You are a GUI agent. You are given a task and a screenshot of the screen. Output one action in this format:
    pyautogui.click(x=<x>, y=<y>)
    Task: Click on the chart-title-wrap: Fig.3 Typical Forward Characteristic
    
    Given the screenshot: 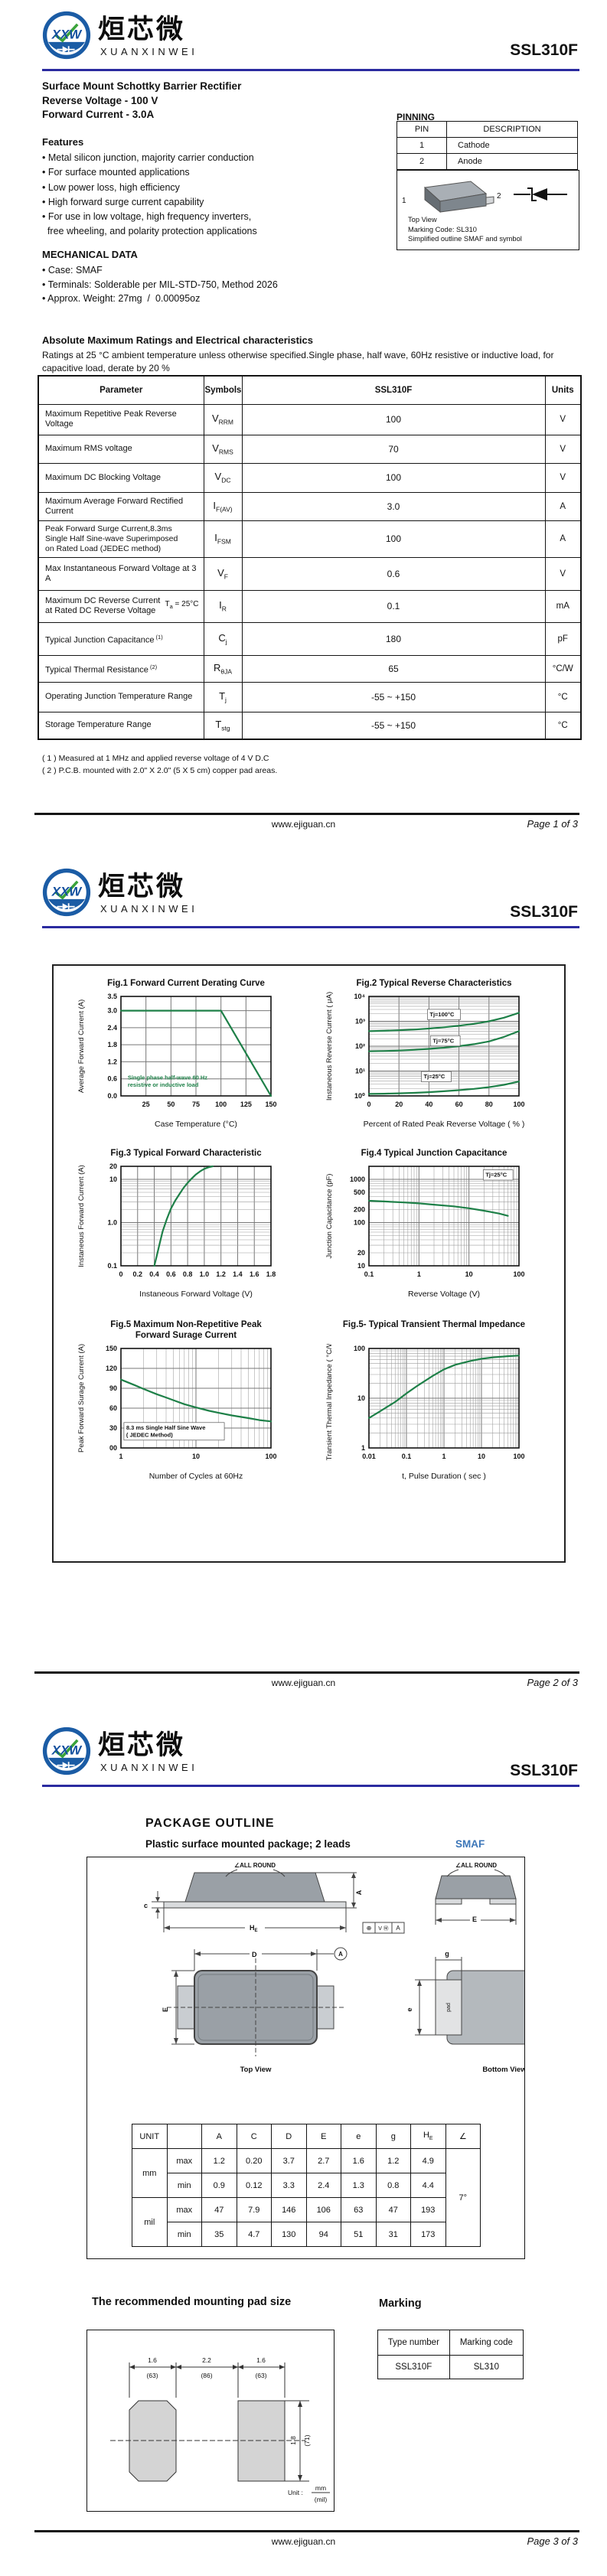 What is the action you would take?
    pyautogui.click(x=186, y=1155)
    